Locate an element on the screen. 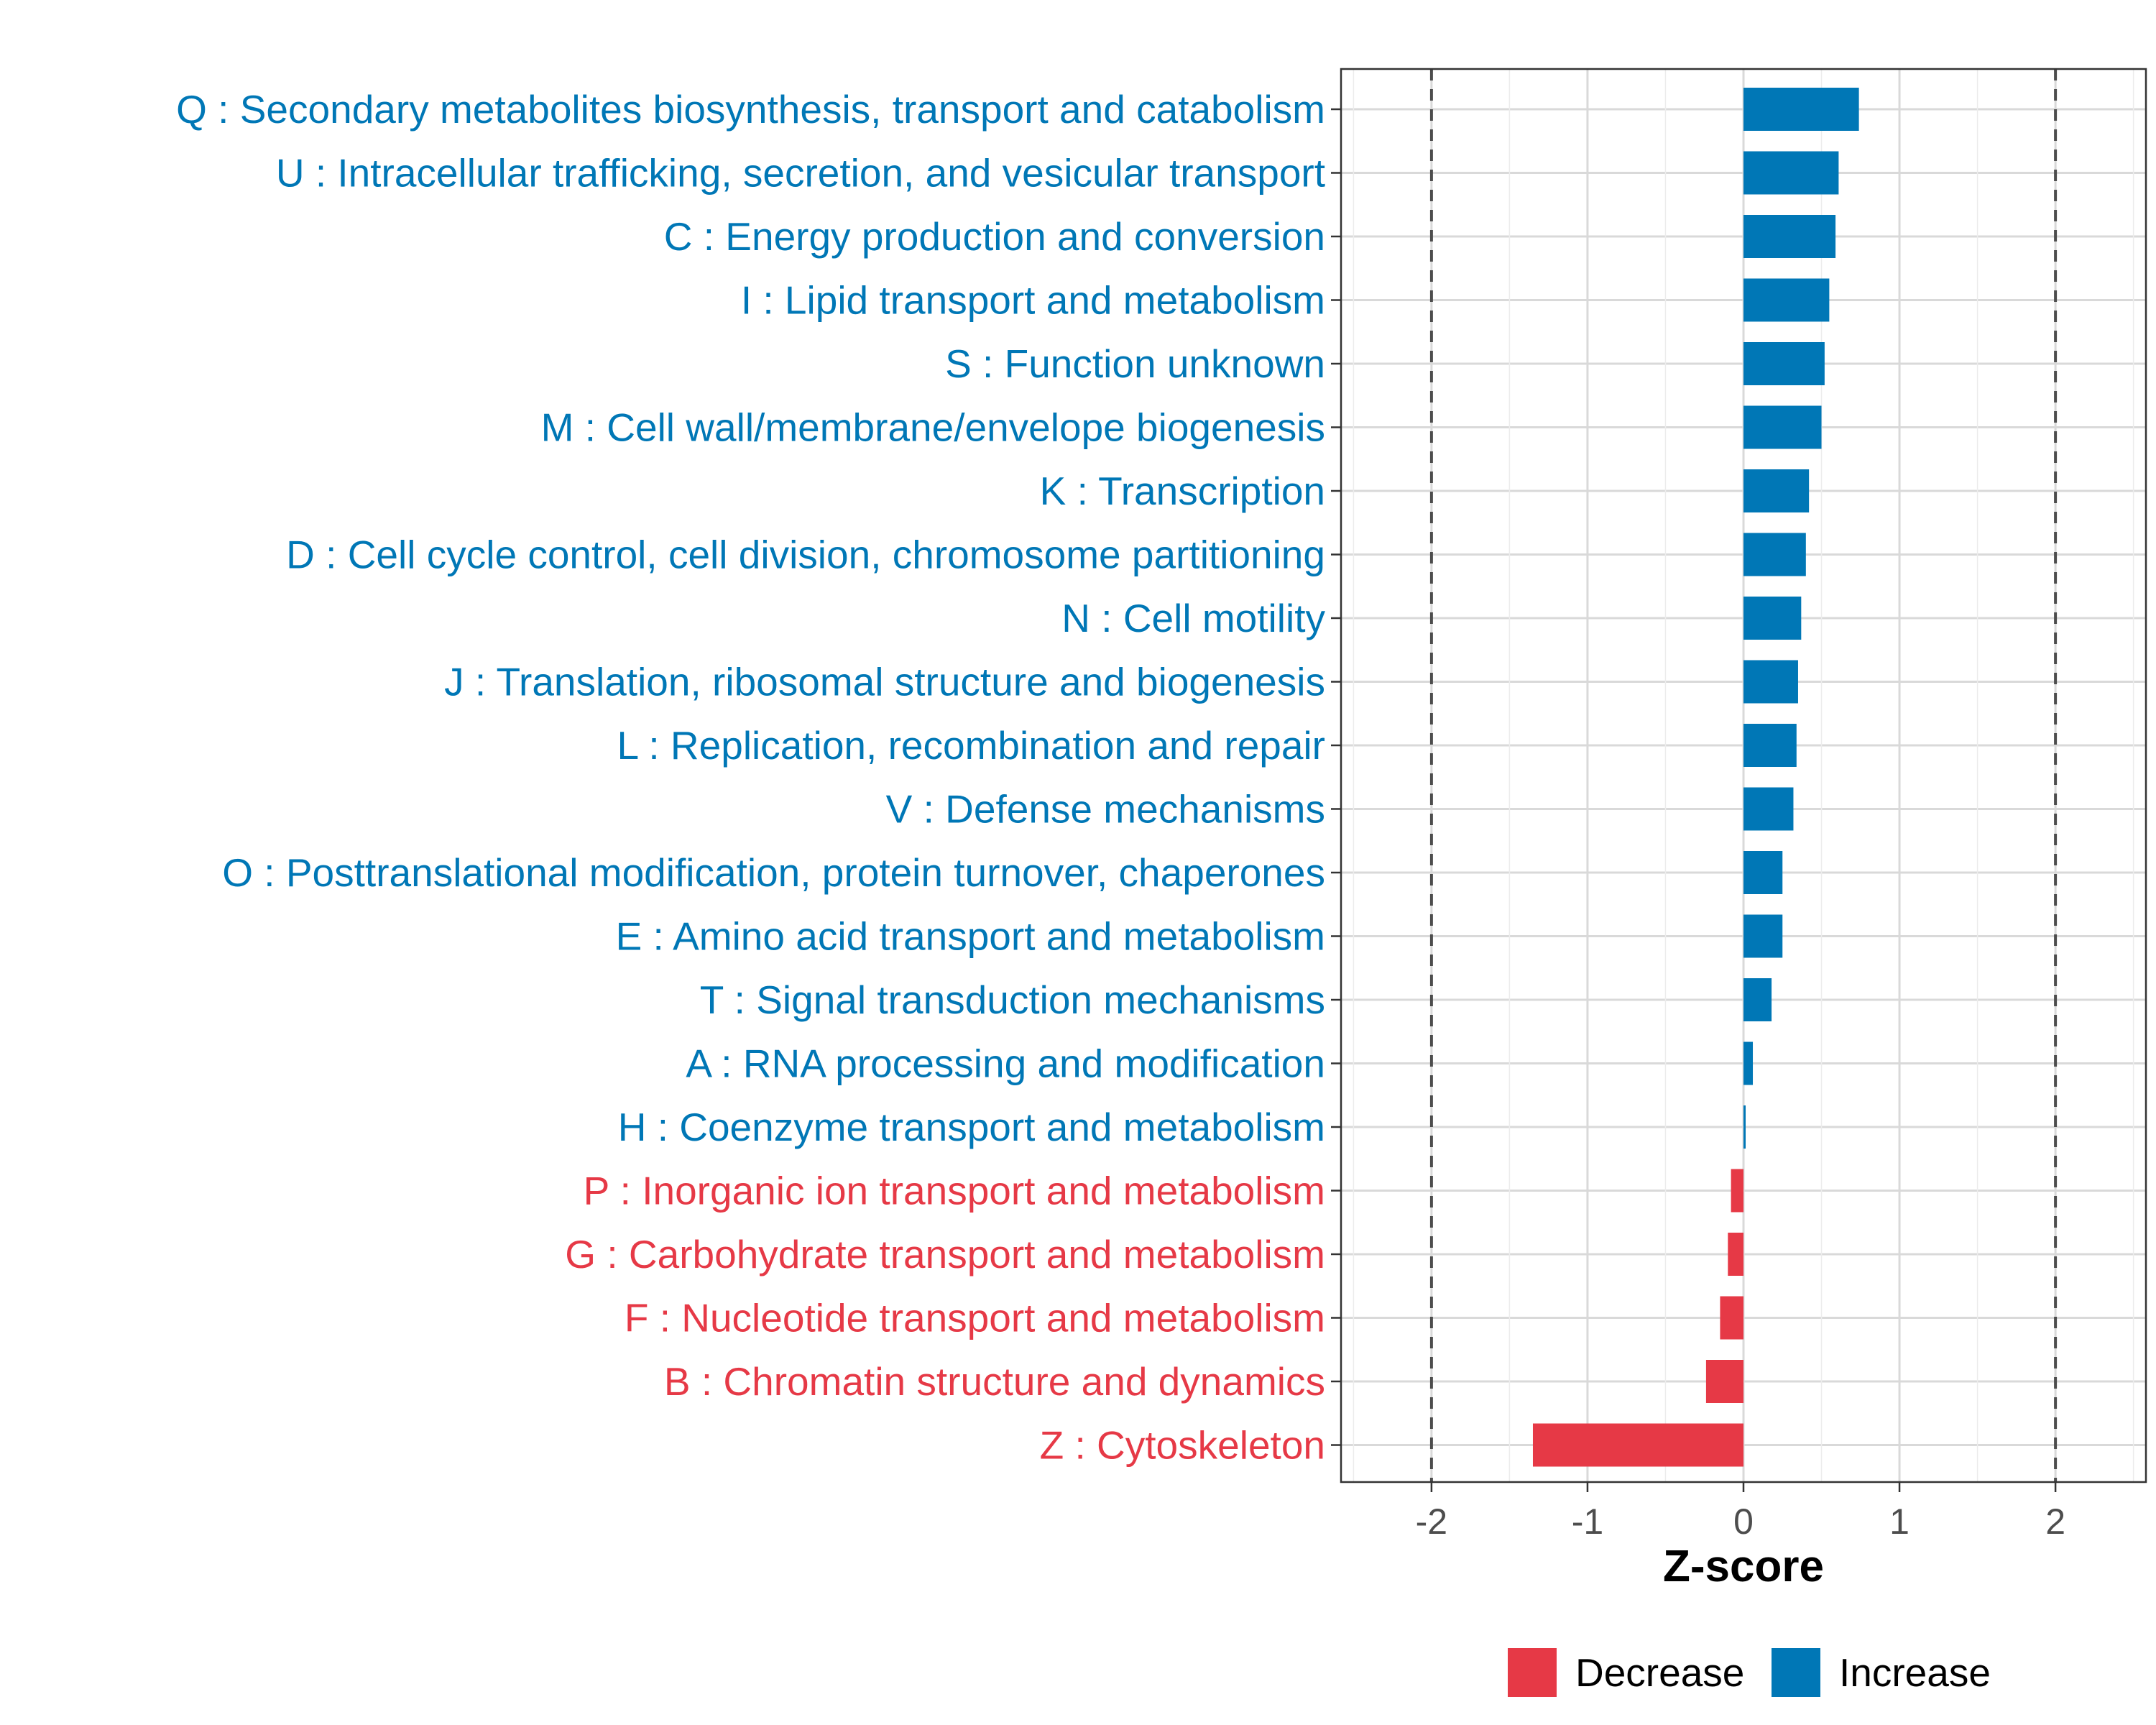  legend: Decrease Increase is located at coordinates (1750, 1672).